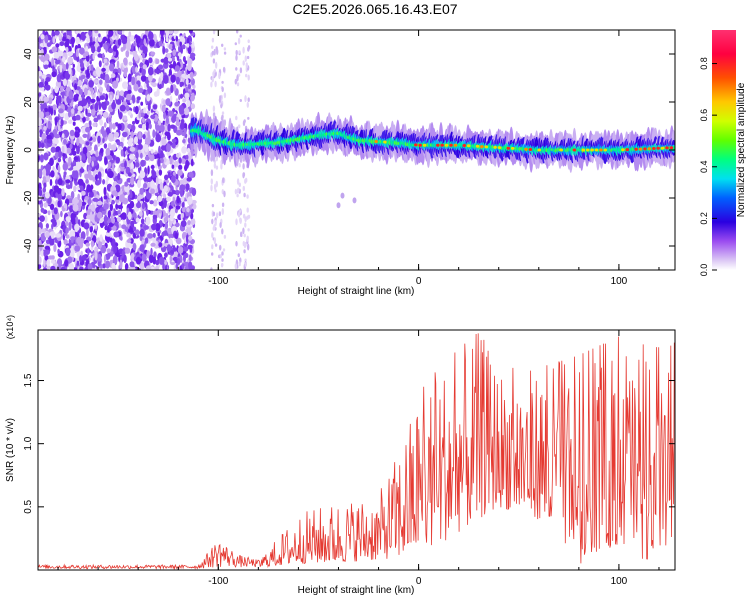  I want to click on snr-y-label: SNR (10 * v/v), so click(10, 450).